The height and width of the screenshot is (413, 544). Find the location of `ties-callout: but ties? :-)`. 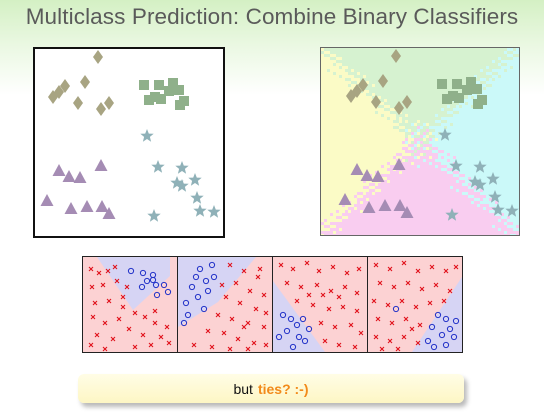

ties-callout: but ties? :-) is located at coordinates (271, 388).